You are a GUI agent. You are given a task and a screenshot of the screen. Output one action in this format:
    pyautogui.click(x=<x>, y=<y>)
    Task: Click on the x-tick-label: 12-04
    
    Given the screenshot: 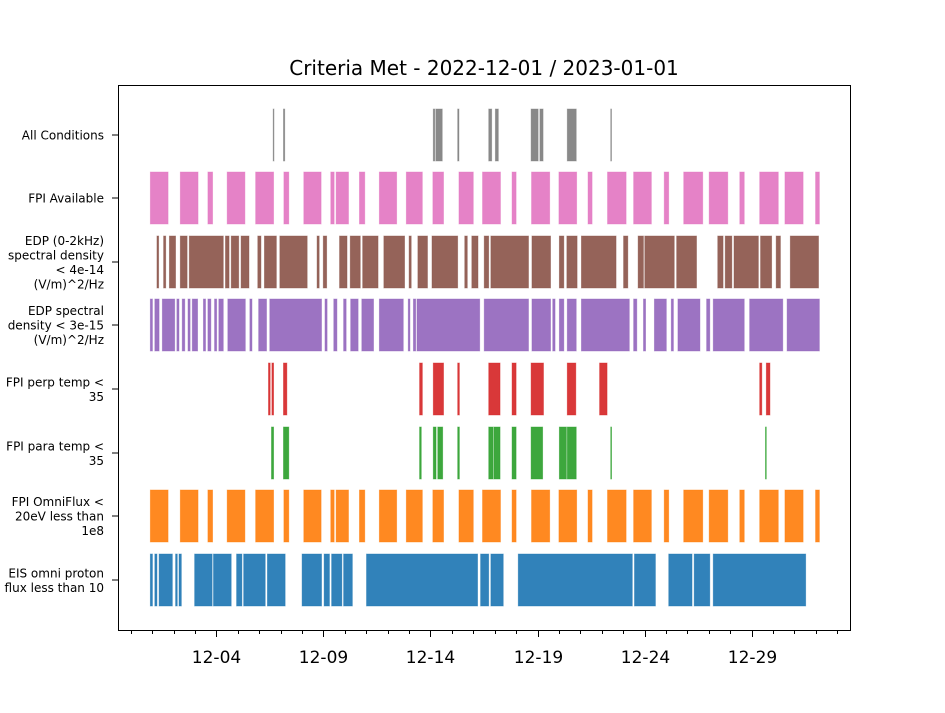 What is the action you would take?
    pyautogui.click(x=216, y=658)
    